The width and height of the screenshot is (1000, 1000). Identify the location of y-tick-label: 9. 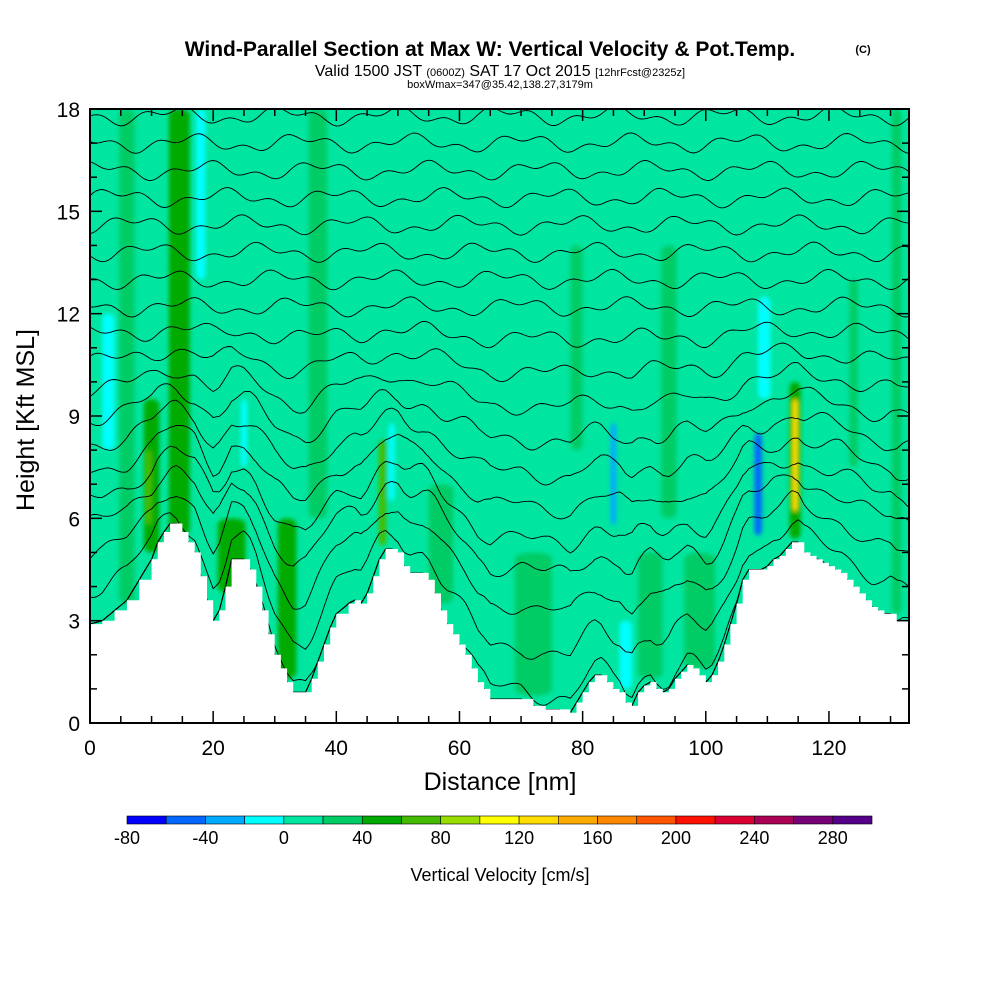
(74, 417).